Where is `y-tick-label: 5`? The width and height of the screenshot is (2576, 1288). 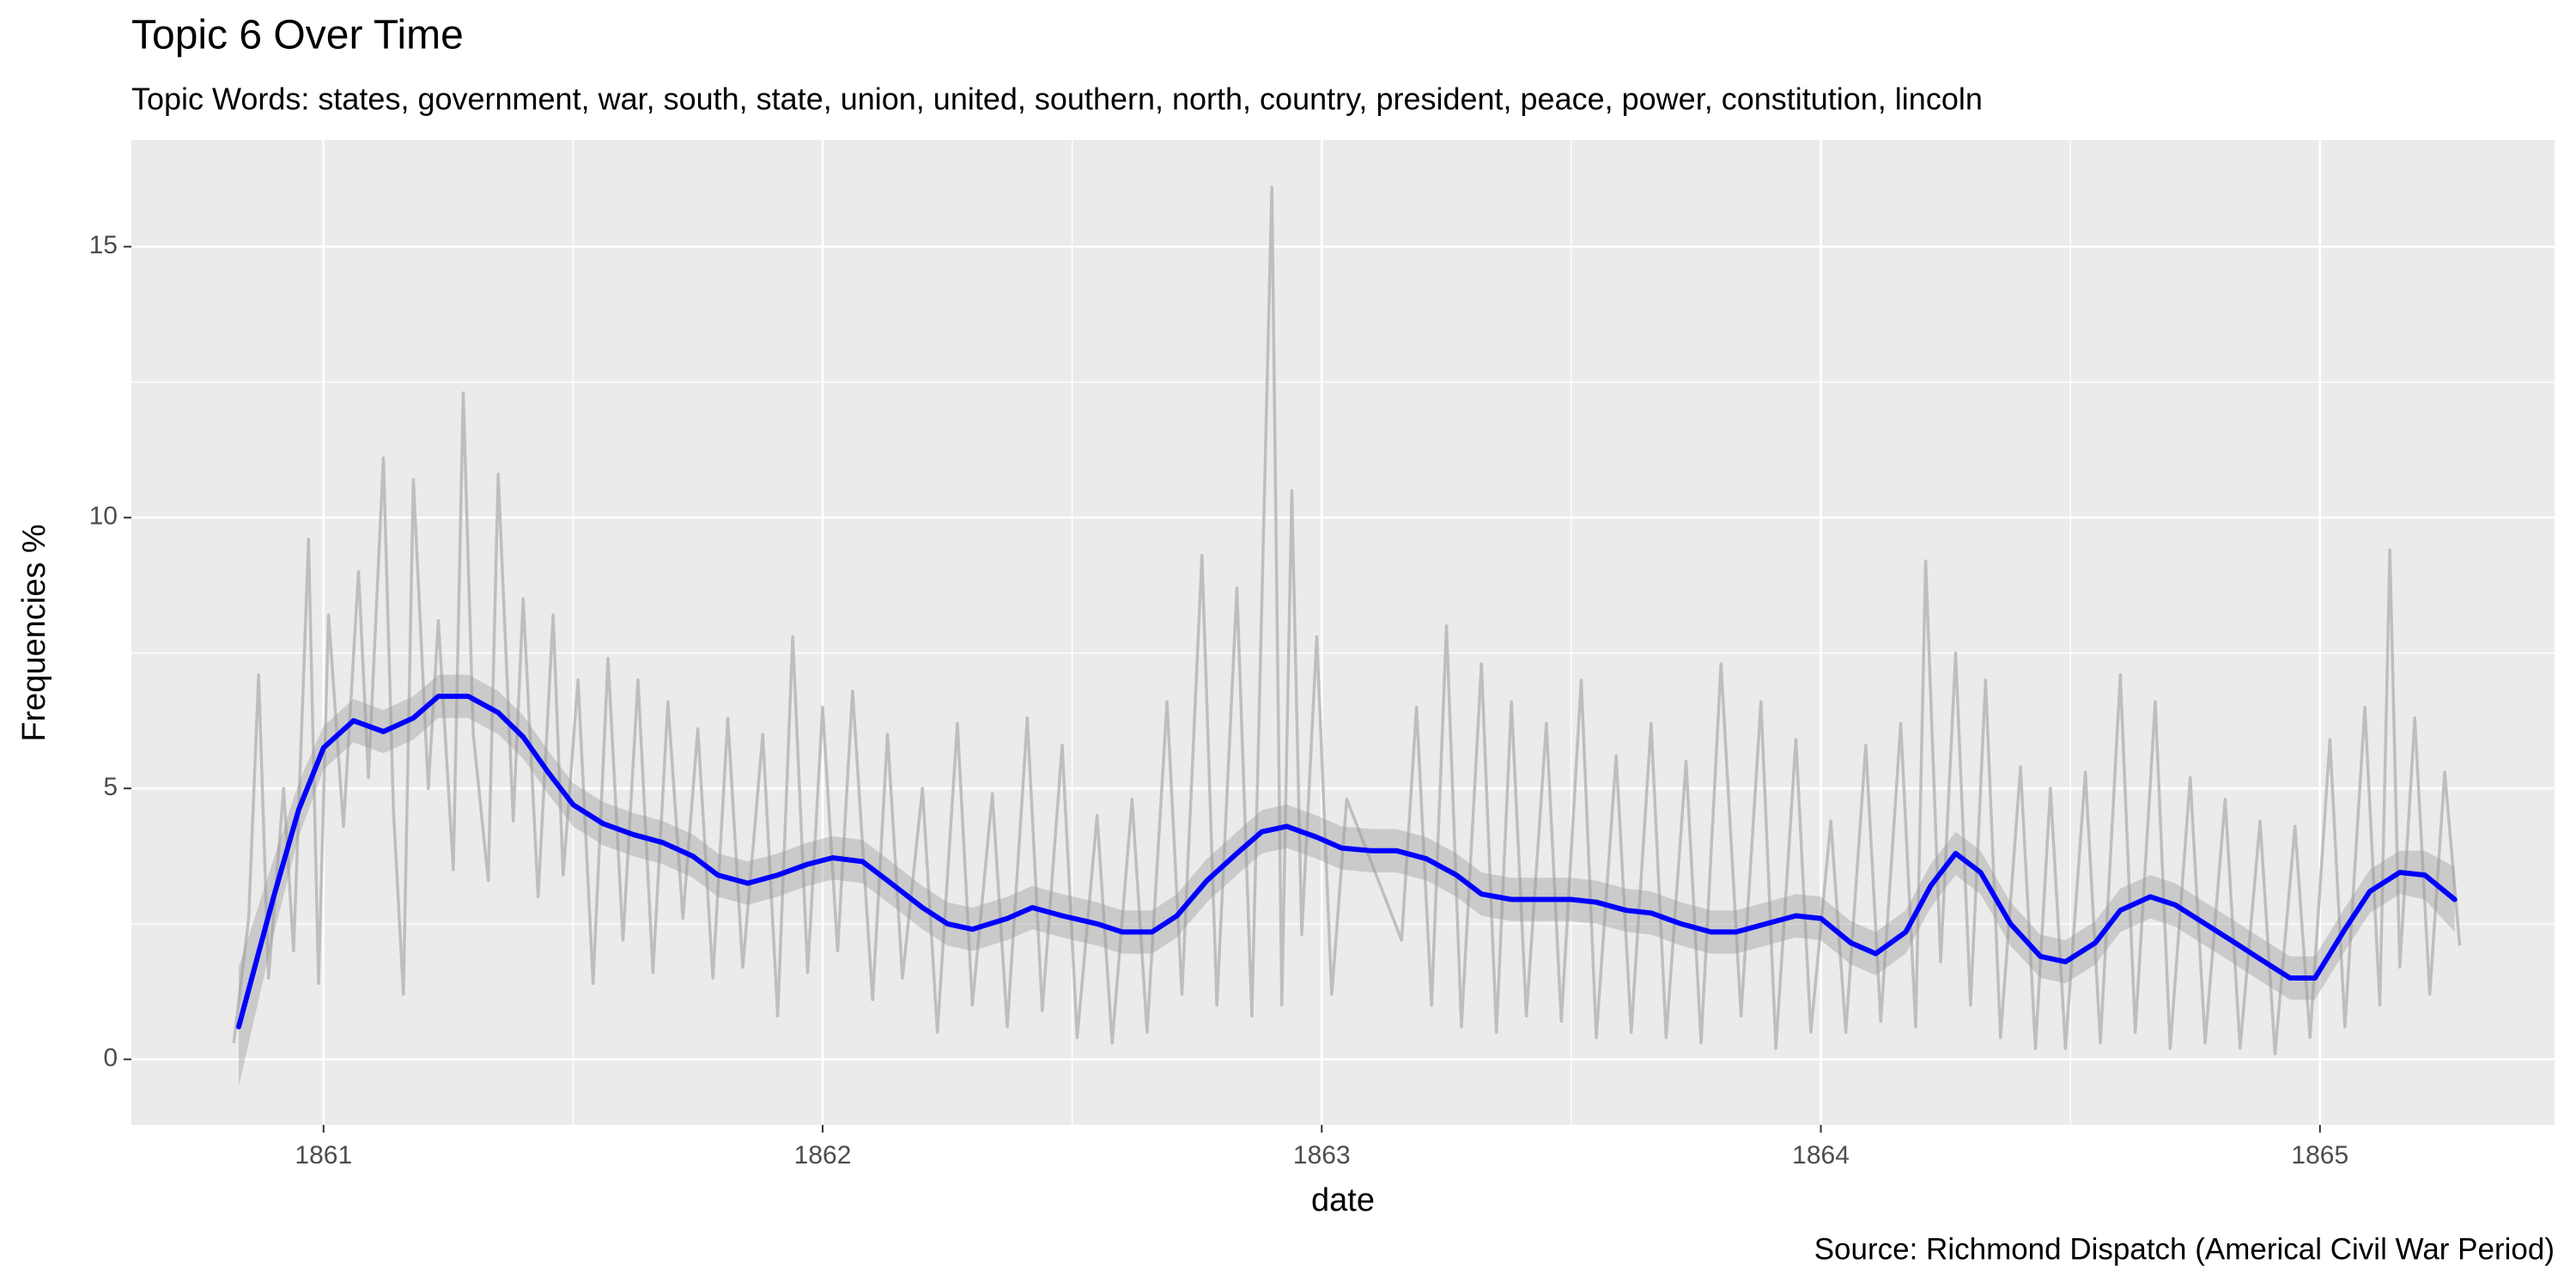 y-tick-label: 5 is located at coordinates (111, 787).